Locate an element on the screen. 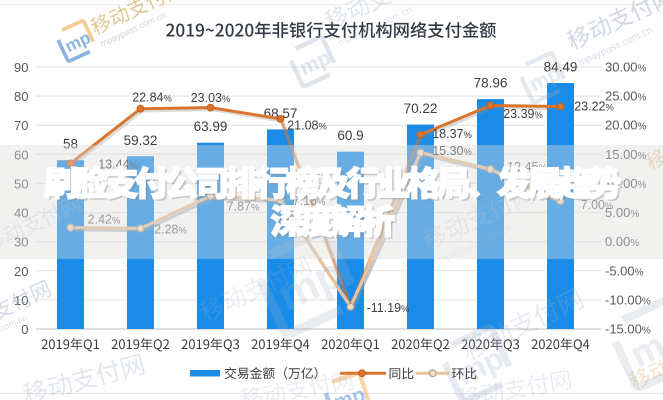 Image resolution: width=663 pixels, height=400 pixels. svg-text: 50 is located at coordinates (21, 183).